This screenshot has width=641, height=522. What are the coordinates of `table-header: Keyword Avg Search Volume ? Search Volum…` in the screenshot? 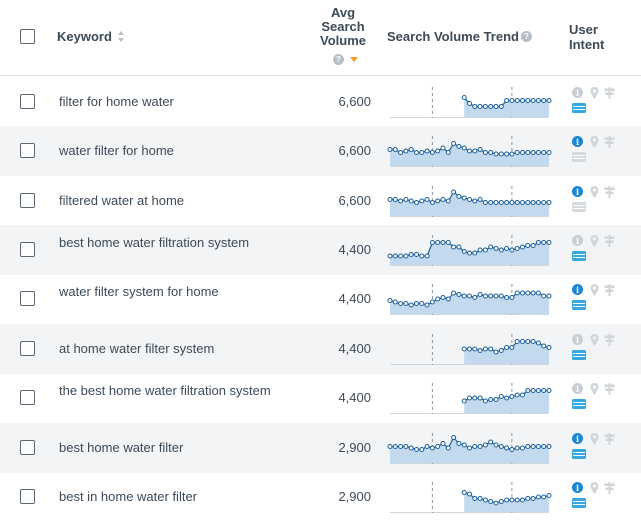 It's located at (320, 38).